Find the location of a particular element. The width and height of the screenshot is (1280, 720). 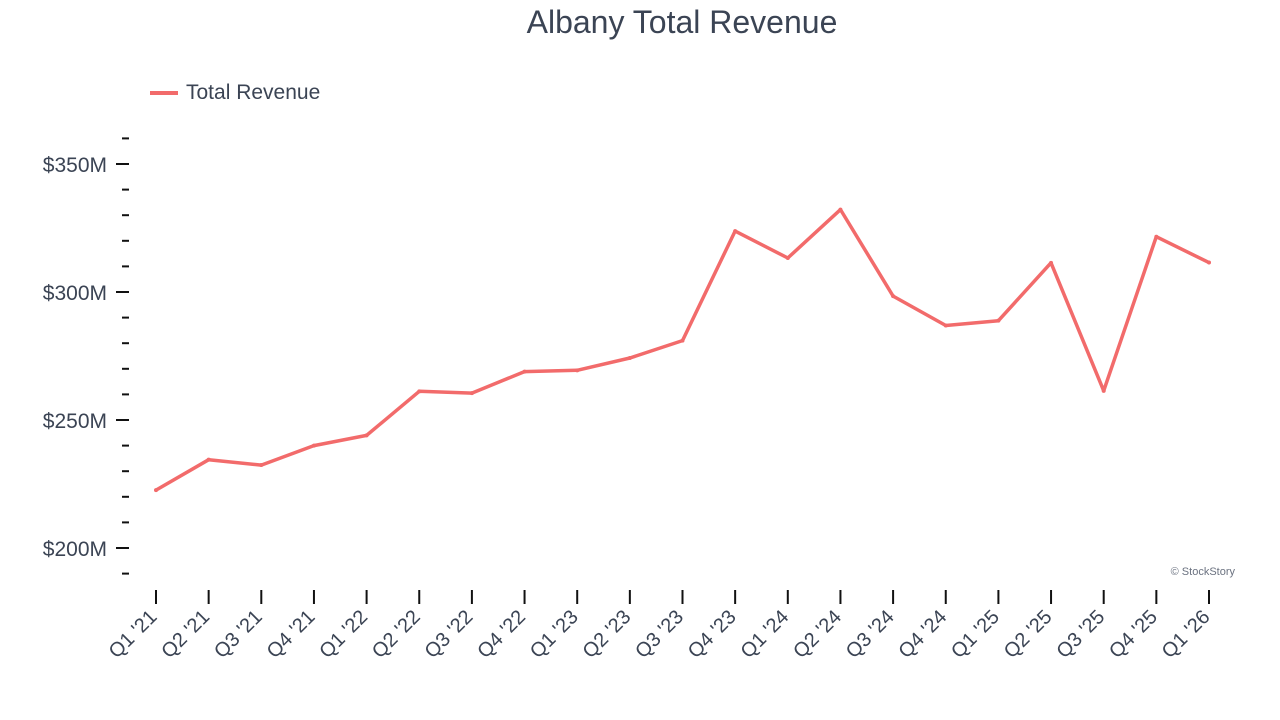

y-axis: $200M $250M $300M $350M is located at coordinates (86, 356).